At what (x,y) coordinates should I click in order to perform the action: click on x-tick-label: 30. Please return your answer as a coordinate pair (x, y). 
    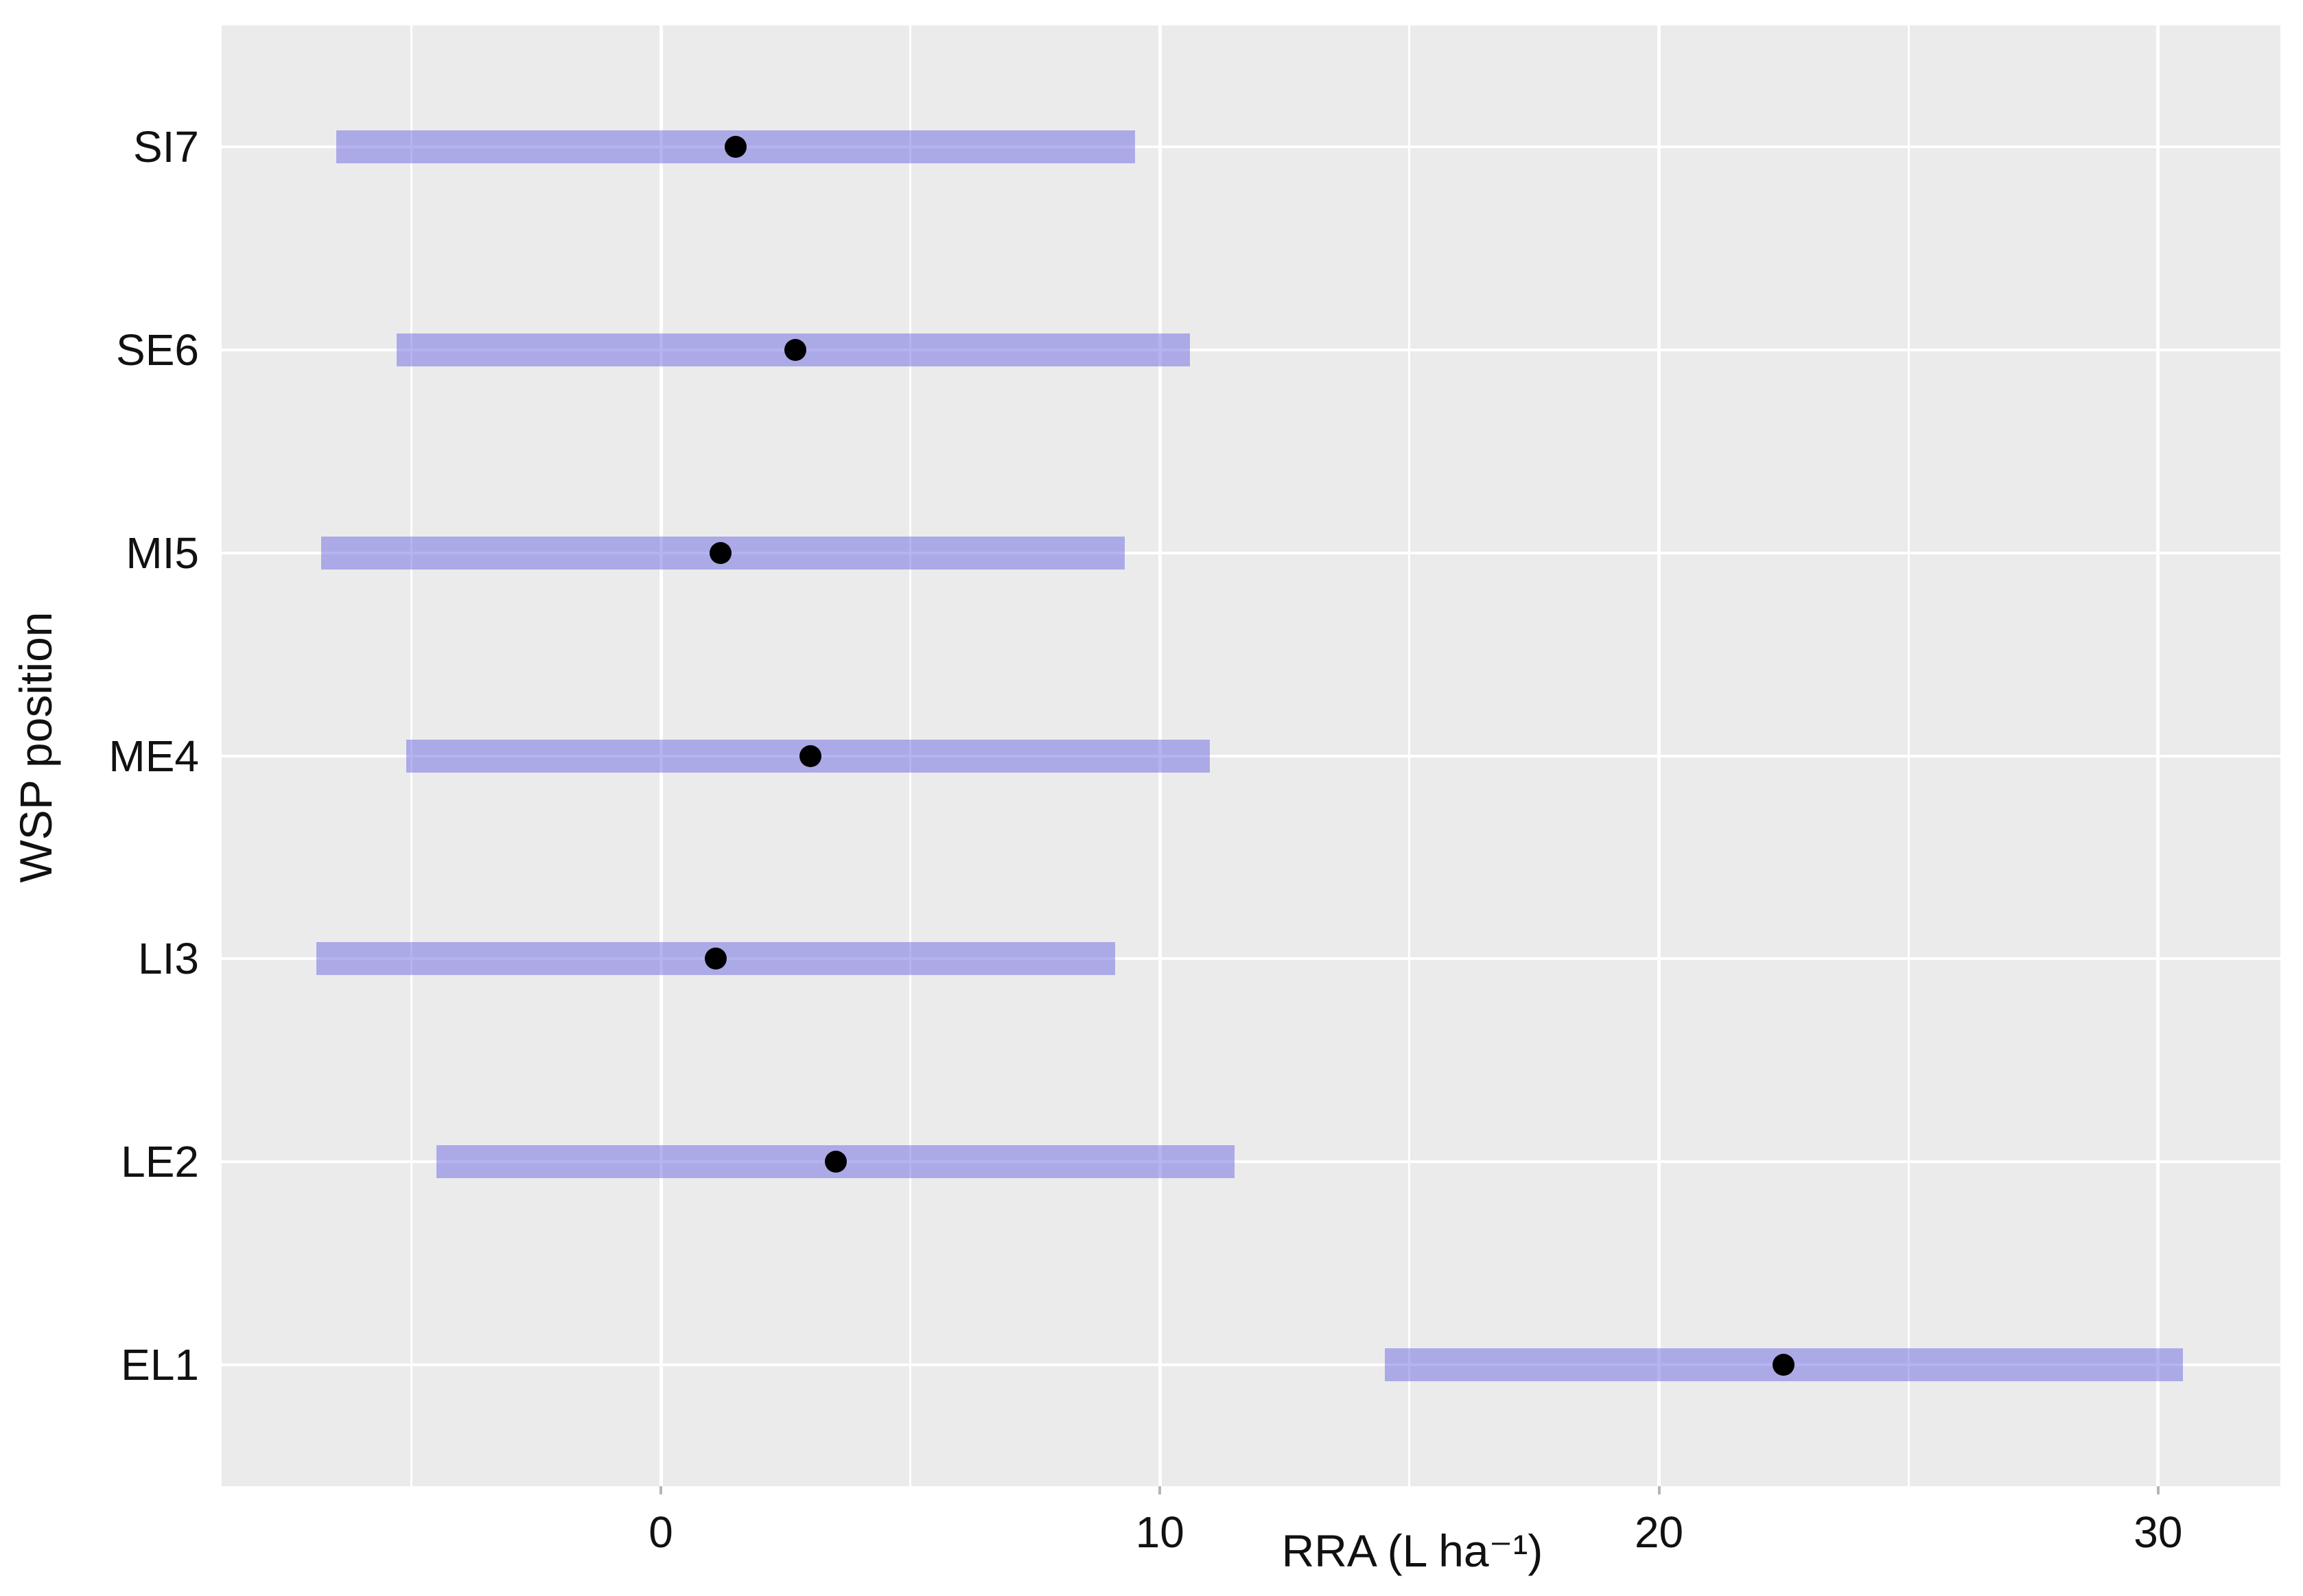
    Looking at the image, I should click on (2158, 1532).